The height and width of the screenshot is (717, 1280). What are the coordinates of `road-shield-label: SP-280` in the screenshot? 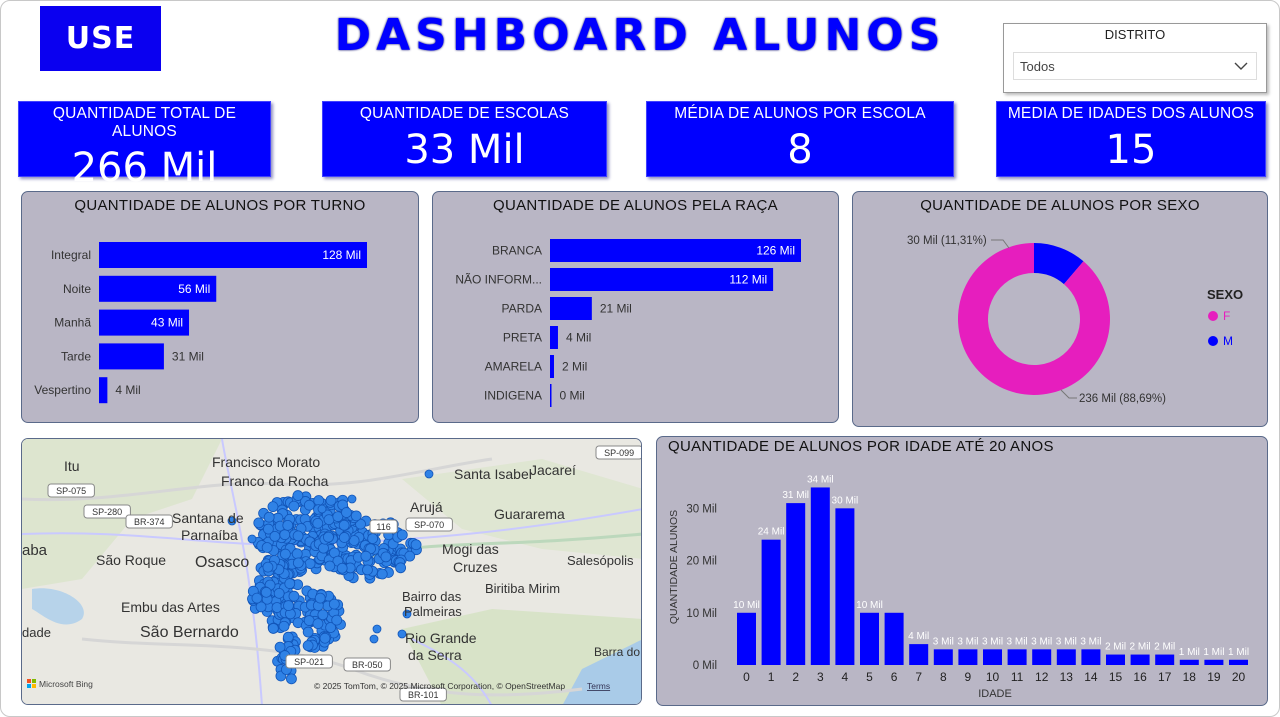 It's located at (107, 512).